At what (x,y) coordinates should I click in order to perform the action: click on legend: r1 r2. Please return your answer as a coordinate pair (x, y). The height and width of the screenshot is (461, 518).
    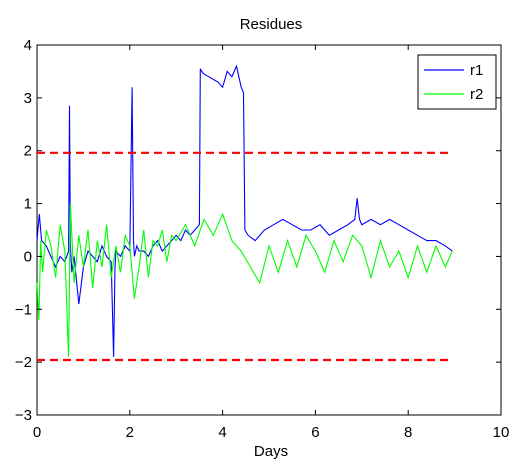
    Looking at the image, I should click on (457, 82).